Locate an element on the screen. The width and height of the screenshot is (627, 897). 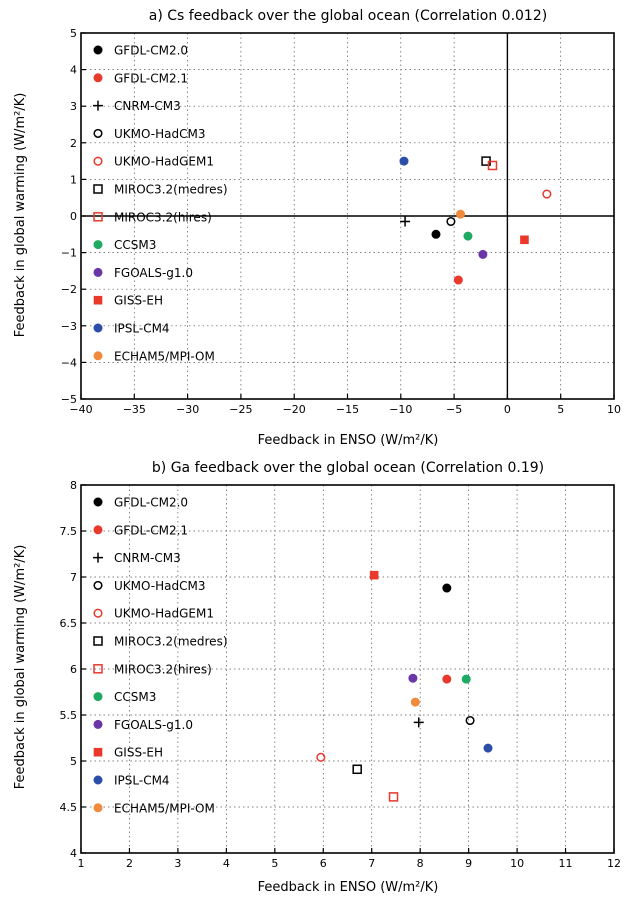
y-tick-label: 4.5 is located at coordinates (69, 807).